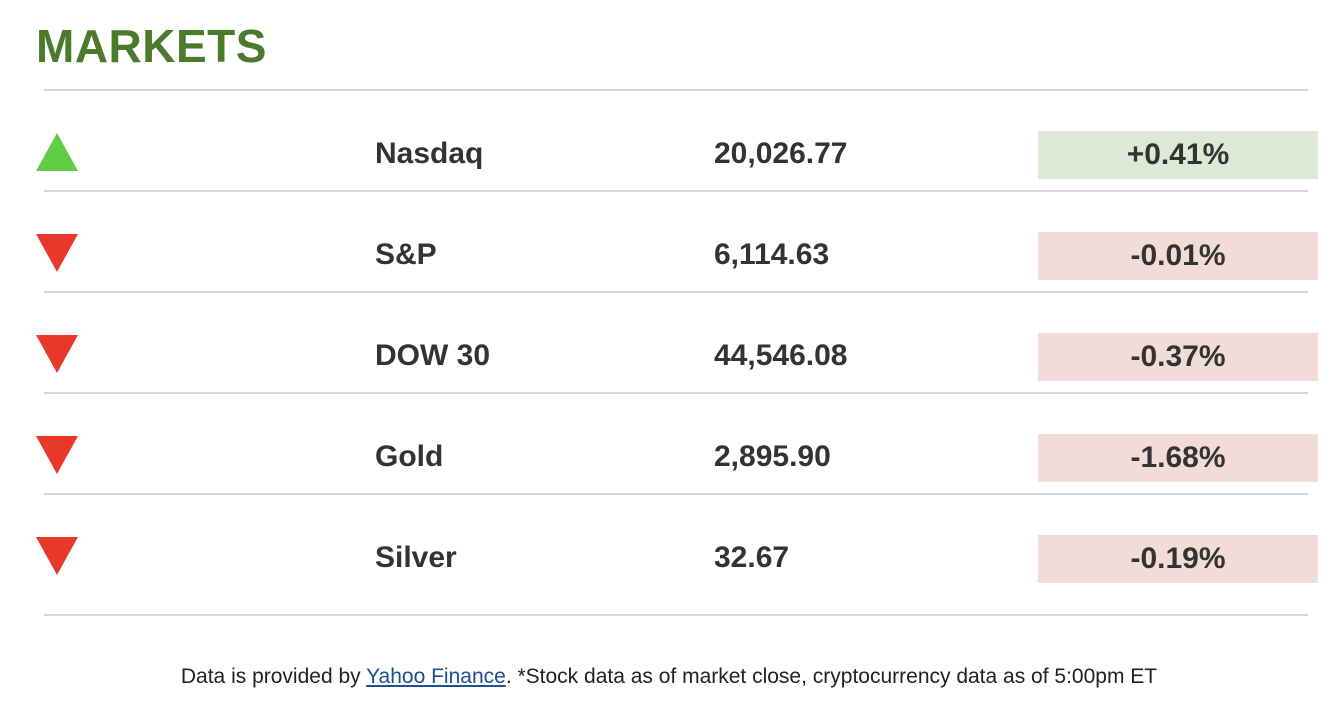 This screenshot has width=1338, height=708. Describe the element at coordinates (416, 557) in the screenshot. I see `market-name: Silver` at that location.